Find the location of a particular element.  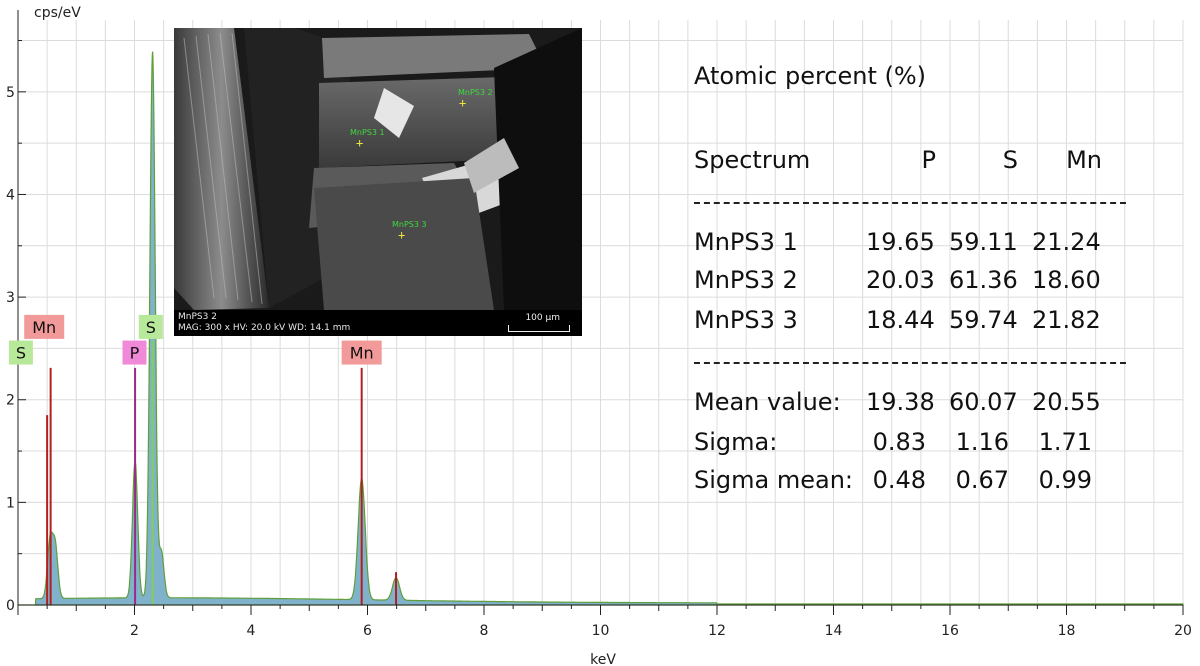

stat-label: Mean value: is located at coordinates (767, 402).